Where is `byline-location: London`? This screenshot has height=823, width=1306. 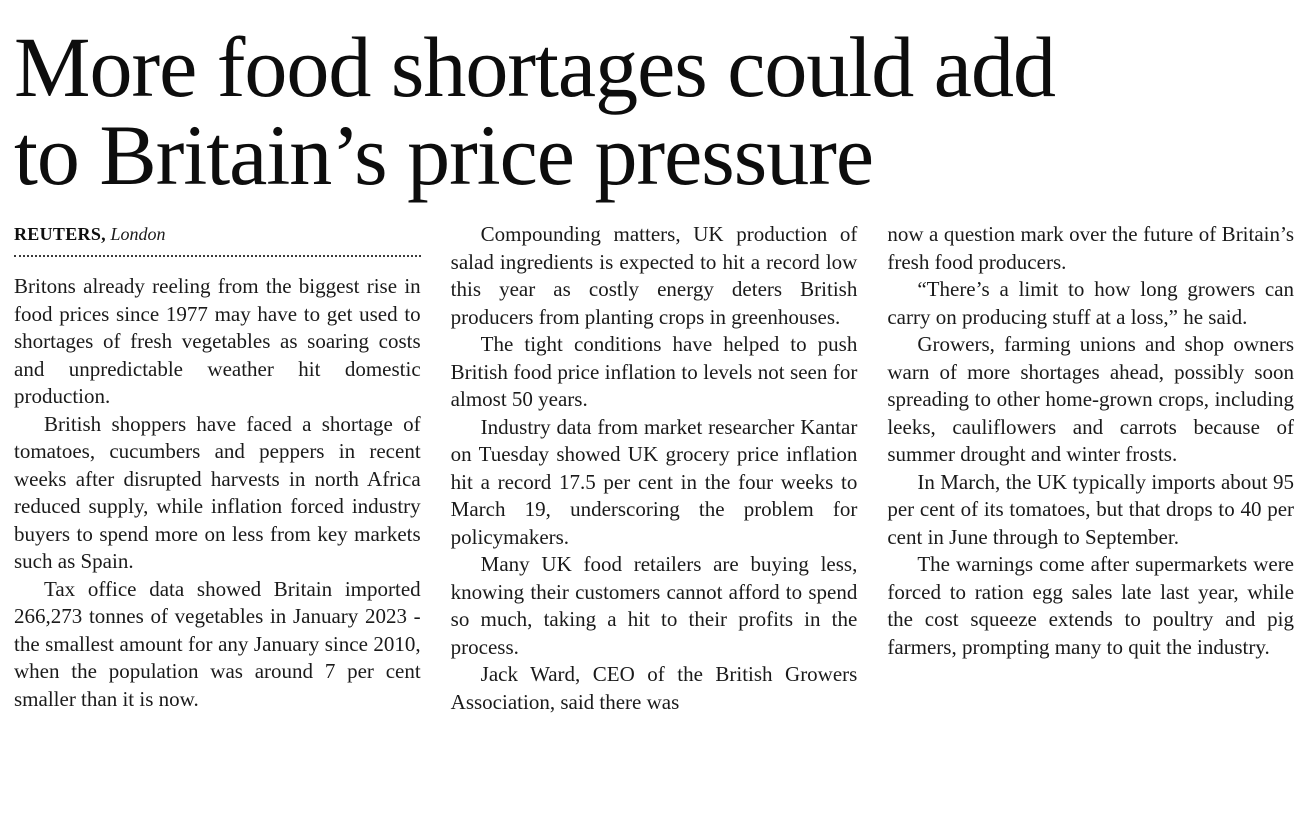 byline-location: London is located at coordinates (138, 234).